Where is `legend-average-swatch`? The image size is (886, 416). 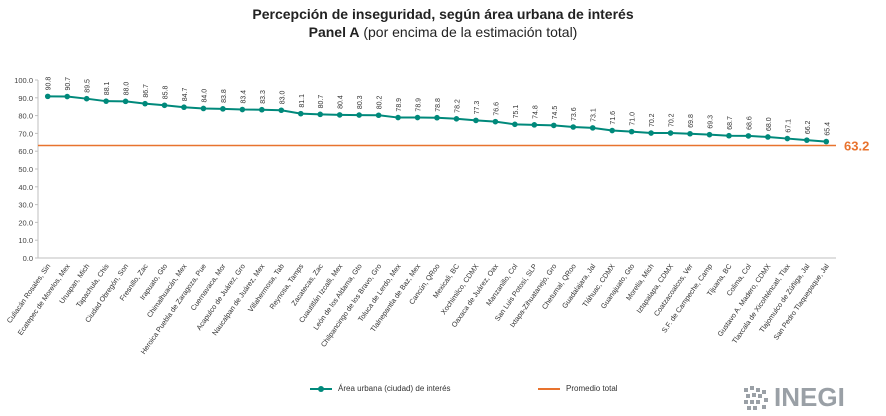 legend-average-swatch is located at coordinates (549, 388).